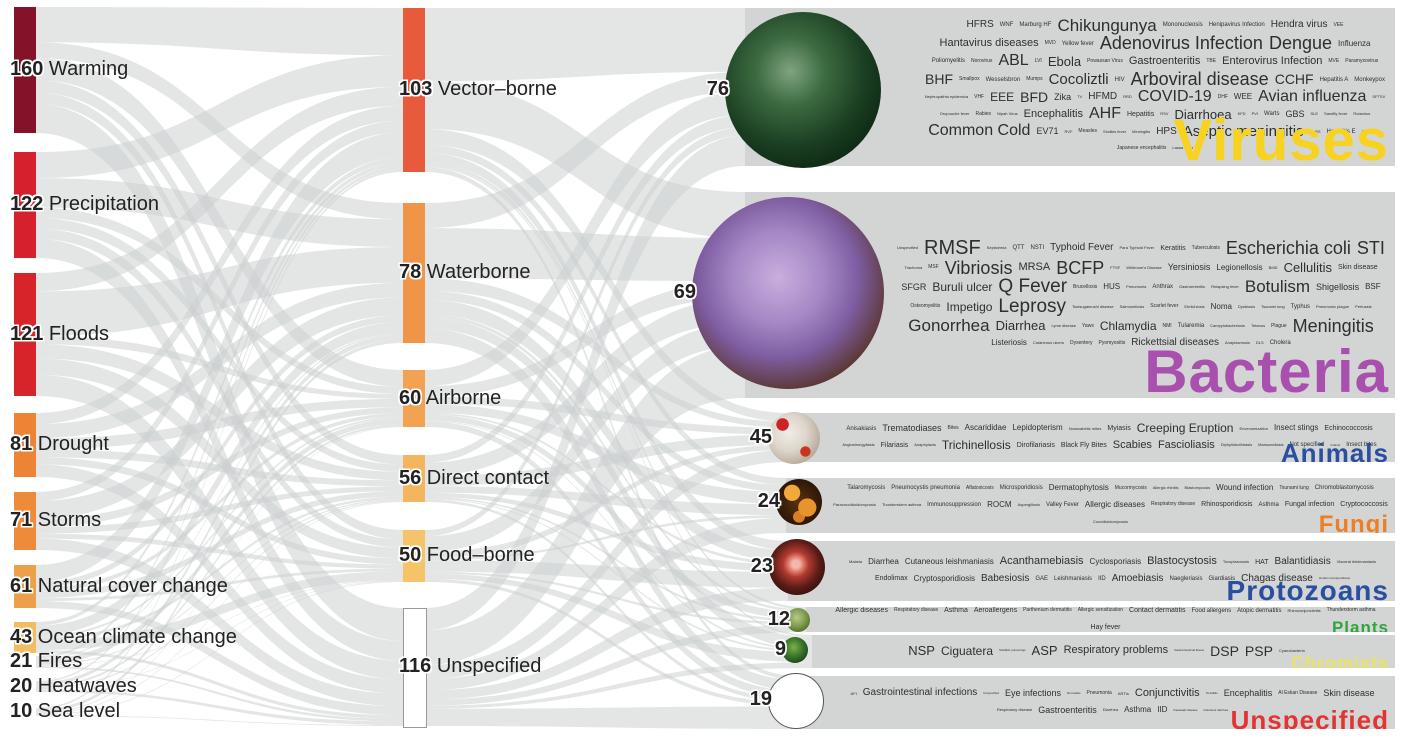 Image resolution: width=1405 pixels, height=742 pixels. What do you see at coordinates (1315, 131) in the screenshot?
I see `cloud-word: SARS` at bounding box center [1315, 131].